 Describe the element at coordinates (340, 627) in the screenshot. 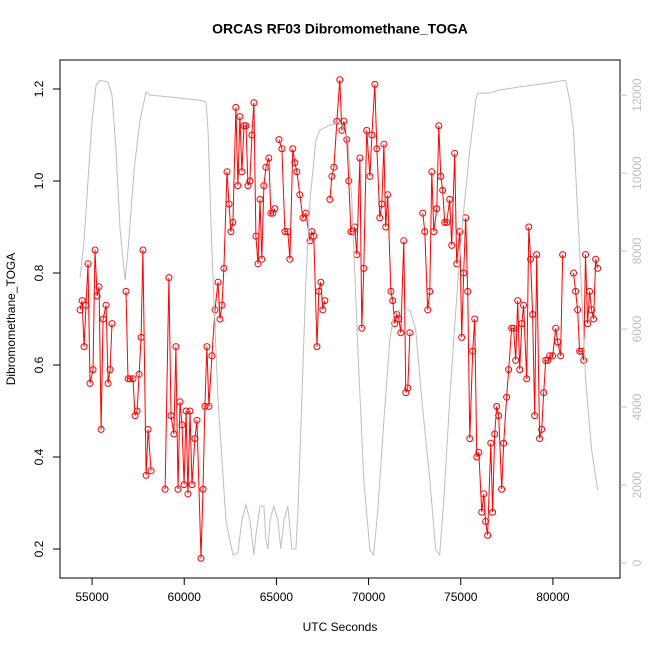

I see `x-axis-label: UTC Seconds` at that location.